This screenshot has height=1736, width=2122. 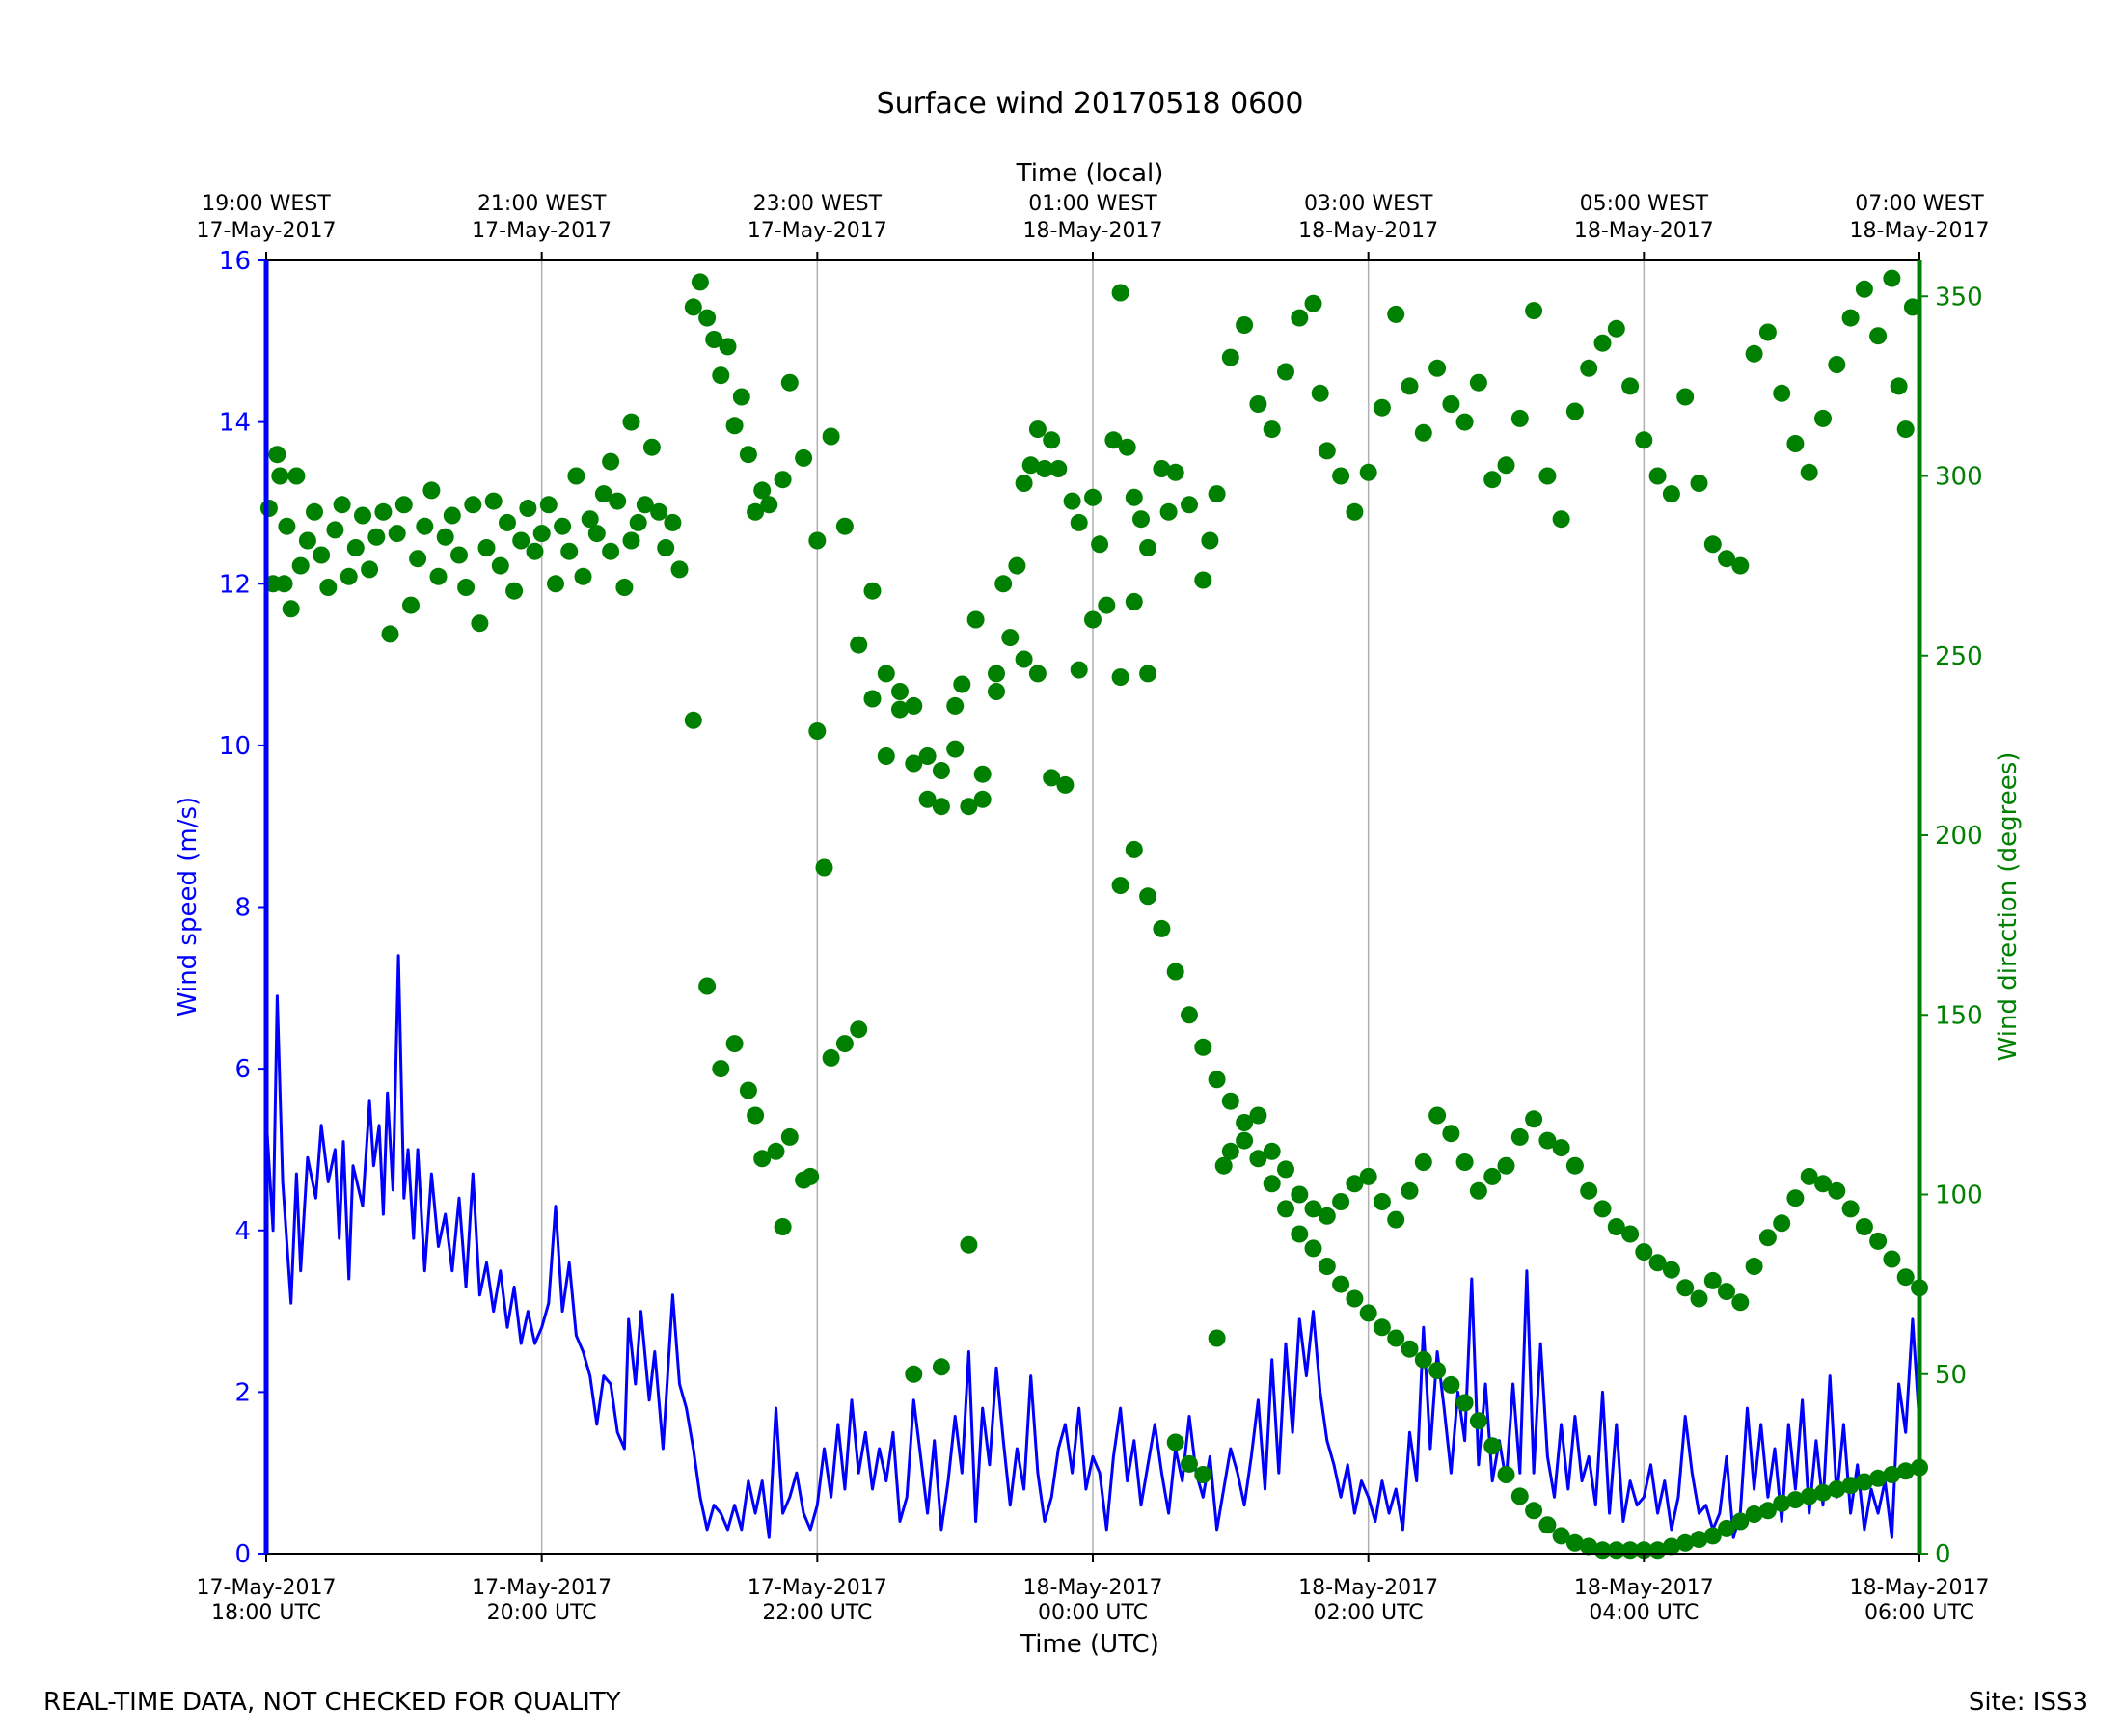 I want to click on chart-title: Surface wind 20170518 0600, so click(x=1090, y=104).